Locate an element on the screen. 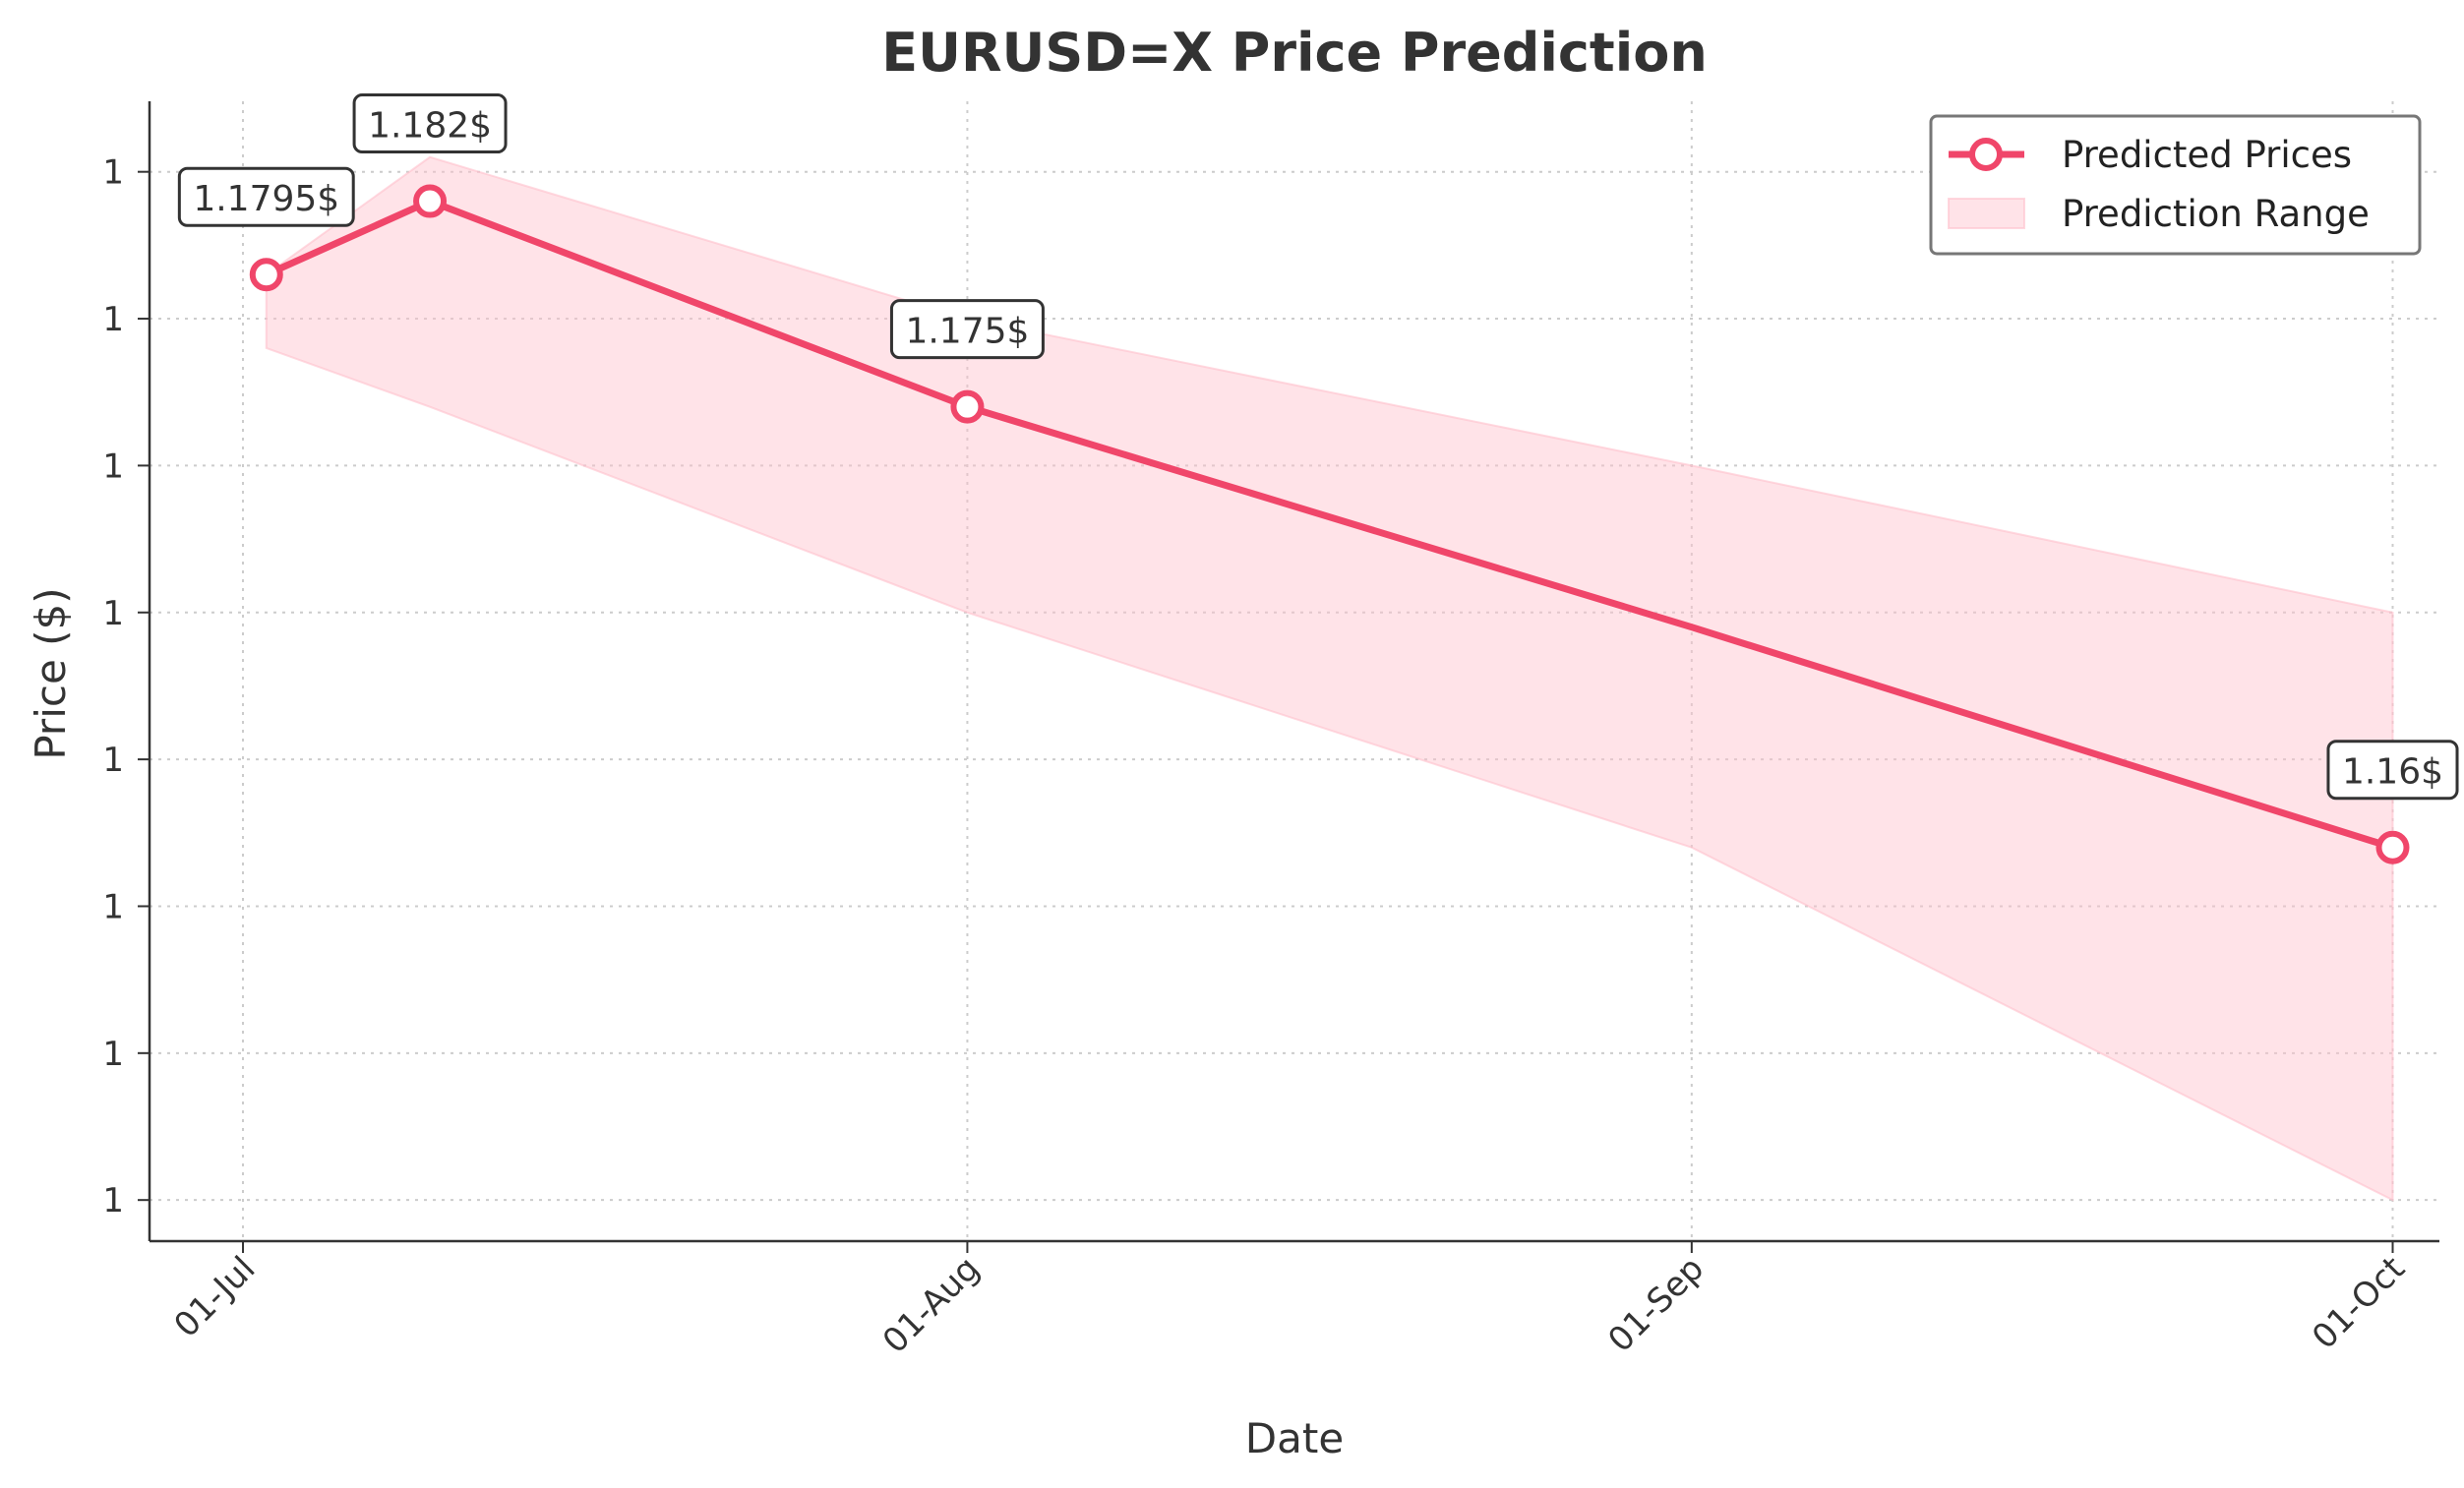 The height and width of the screenshot is (1488, 2464). legend-marker-swatch is located at coordinates (1986, 154).